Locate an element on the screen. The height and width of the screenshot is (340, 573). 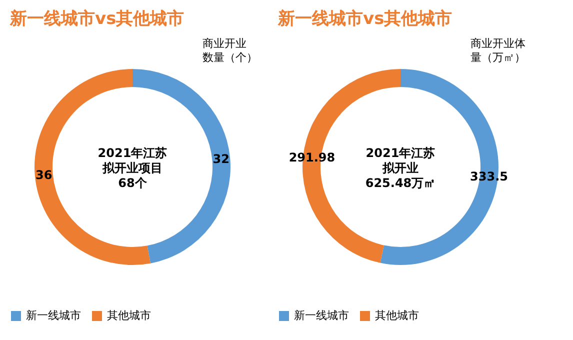
text: 数量（个） is located at coordinates (230, 57).